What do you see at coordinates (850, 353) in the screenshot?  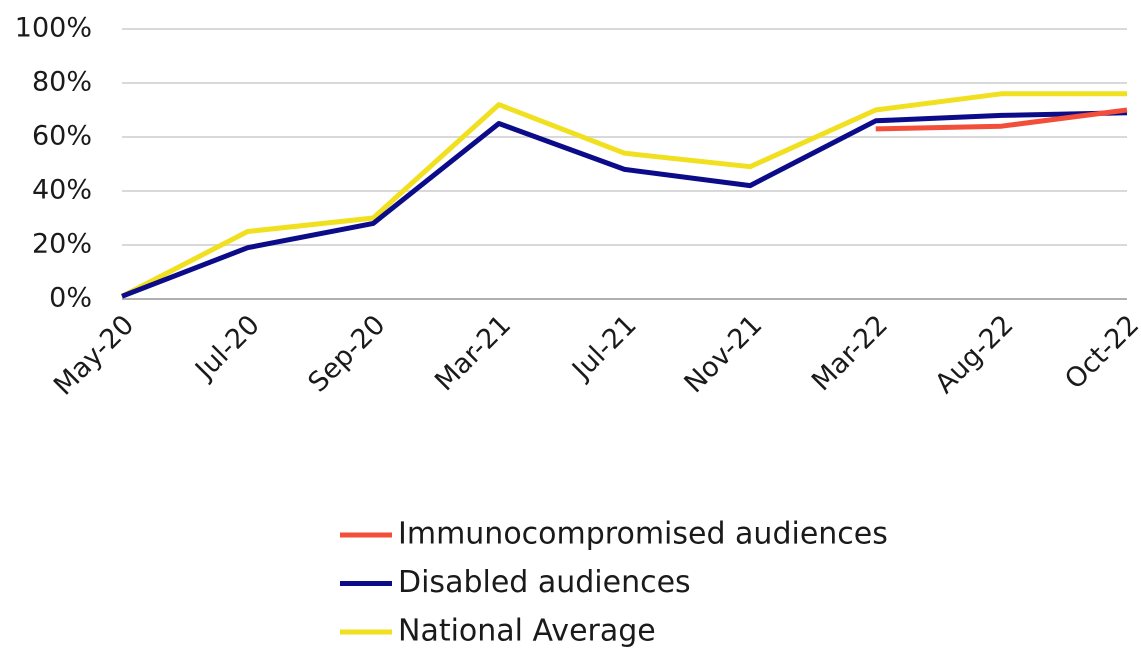 I see `x-tick-label: Mar-22` at bounding box center [850, 353].